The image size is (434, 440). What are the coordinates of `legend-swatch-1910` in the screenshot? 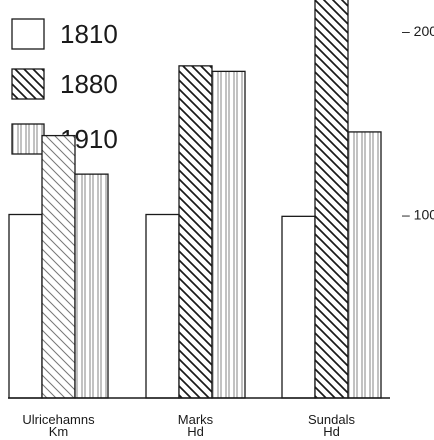 It's located at (28, 139).